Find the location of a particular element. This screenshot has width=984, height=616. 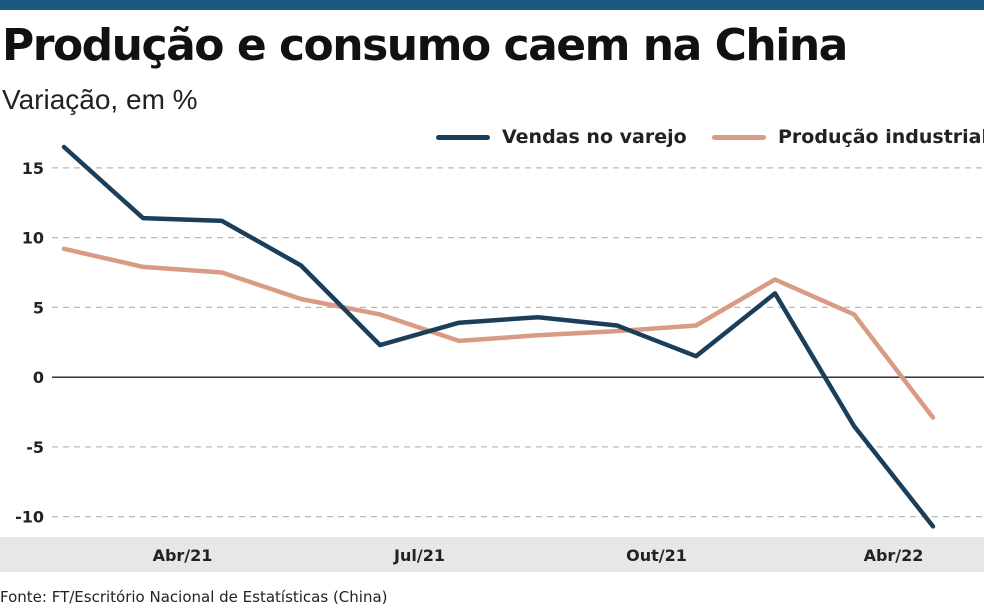

x-tick-label: Abr/21 is located at coordinates (183, 555).